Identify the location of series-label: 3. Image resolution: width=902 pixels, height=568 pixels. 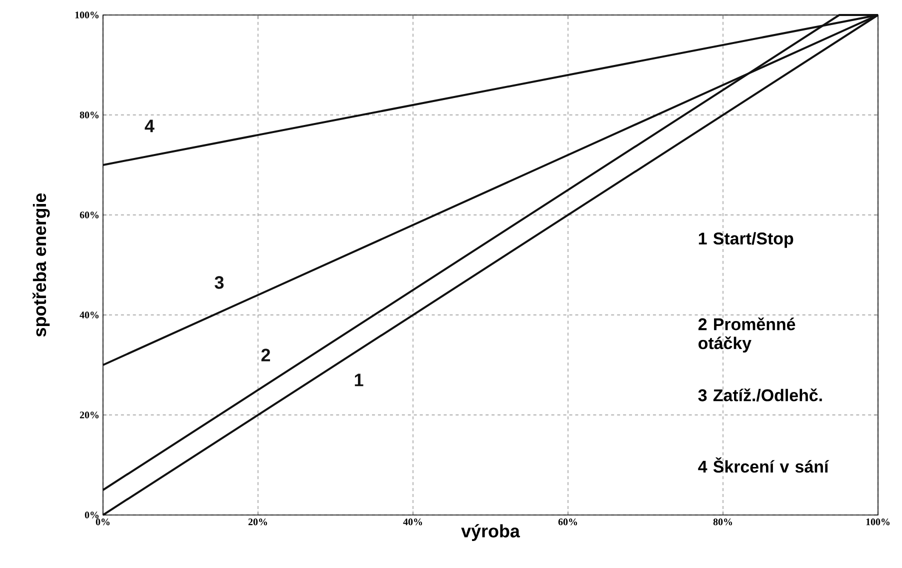
(219, 282).